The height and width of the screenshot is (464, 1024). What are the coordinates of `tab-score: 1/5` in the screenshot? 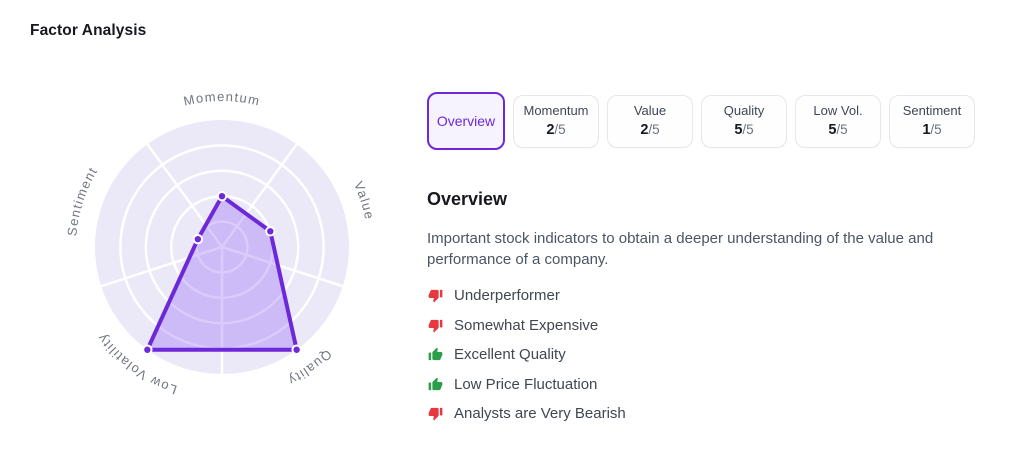 It's located at (931, 130).